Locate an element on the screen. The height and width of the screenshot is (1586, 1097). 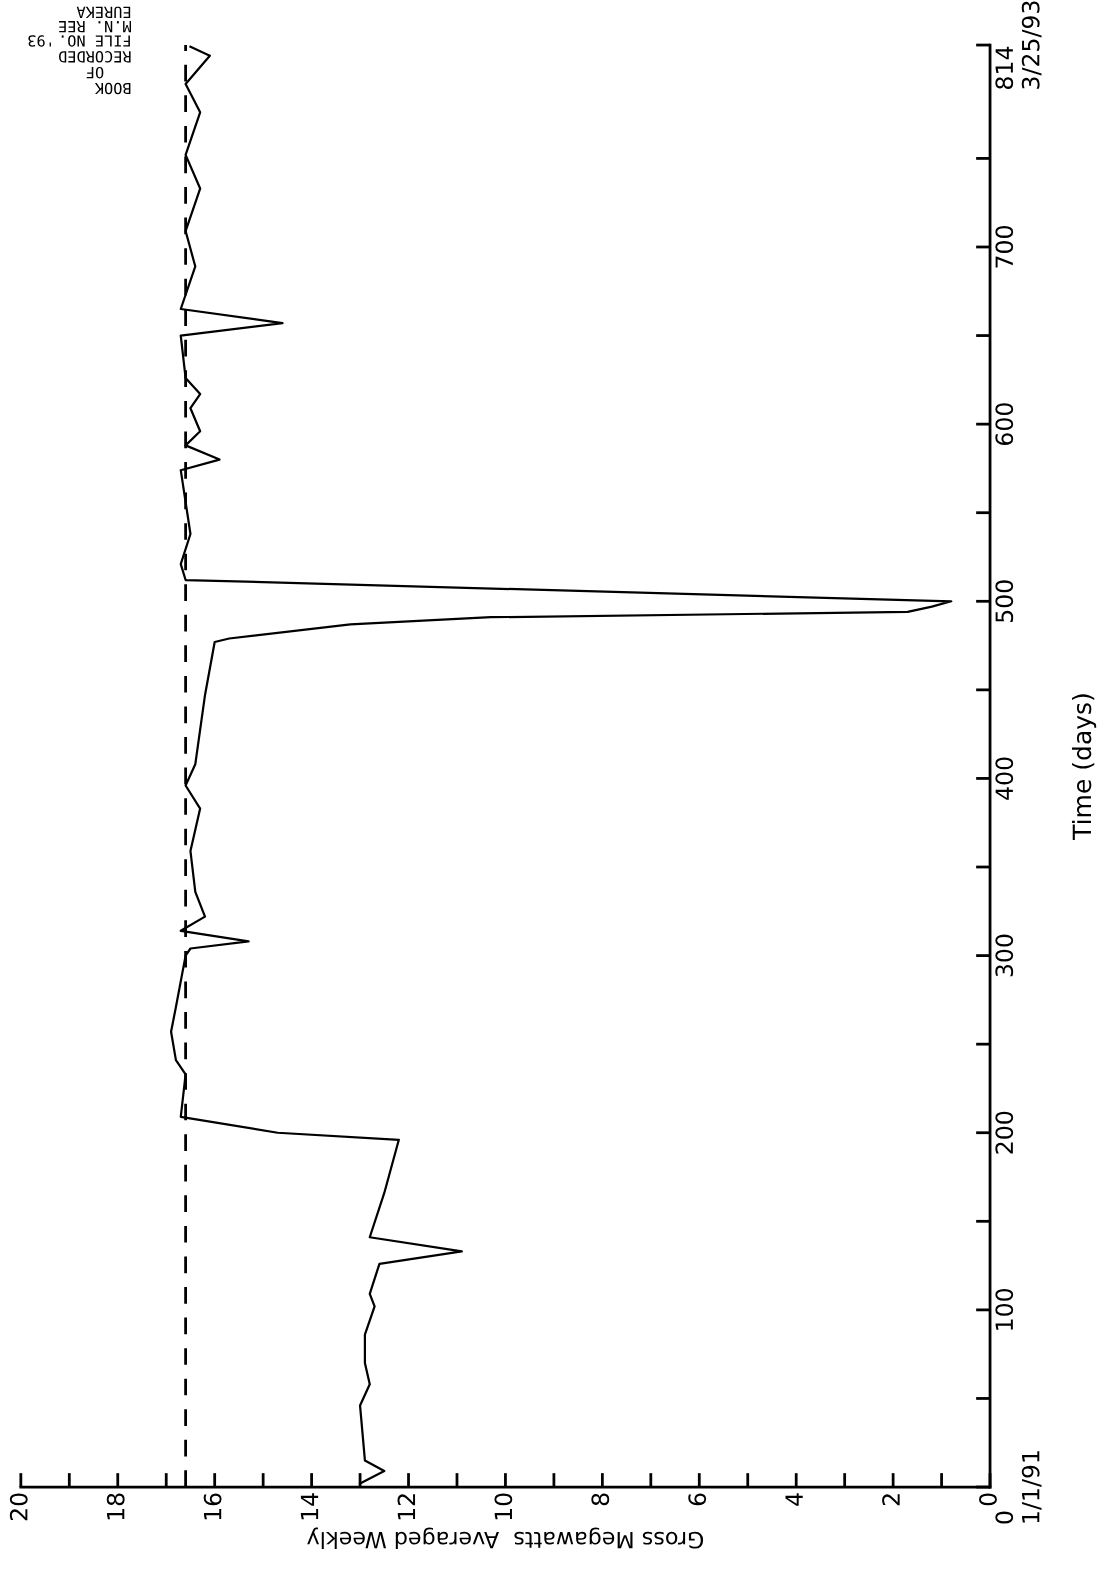
x-tick-label: 14 is located at coordinates (309, 1506).